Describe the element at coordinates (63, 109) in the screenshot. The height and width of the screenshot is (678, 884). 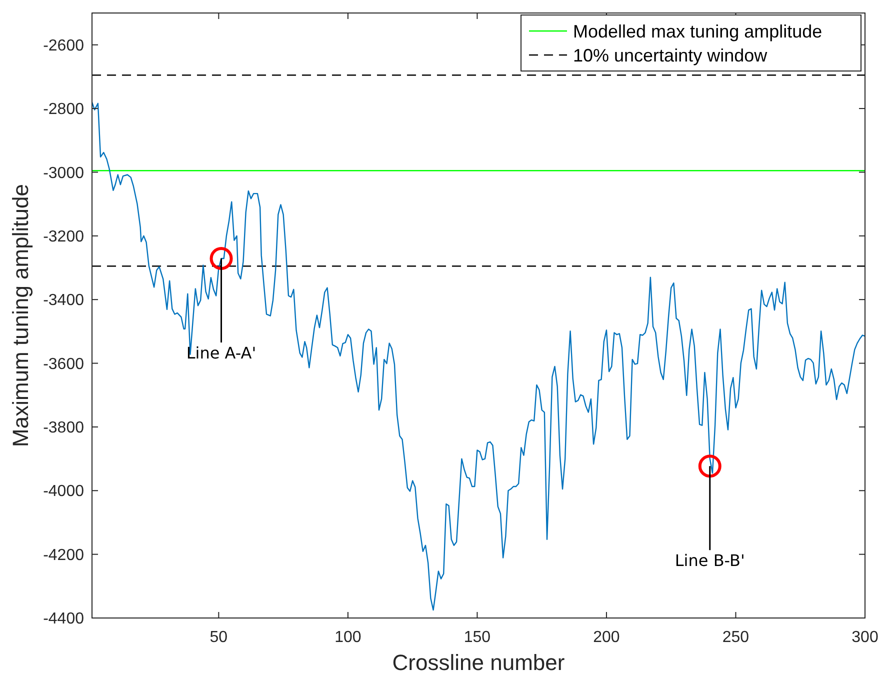
I see `y-tick-label: -2800` at that location.